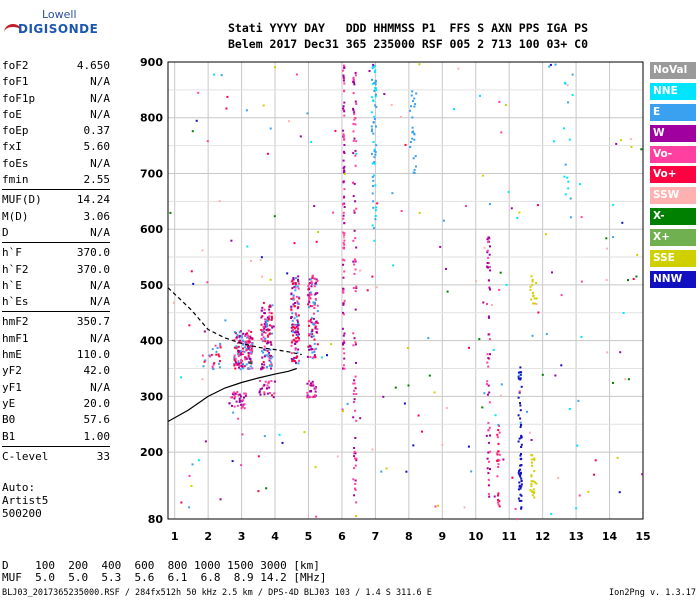 The height and width of the screenshot is (600, 700). I want to click on legend-e: E, so click(673, 112).